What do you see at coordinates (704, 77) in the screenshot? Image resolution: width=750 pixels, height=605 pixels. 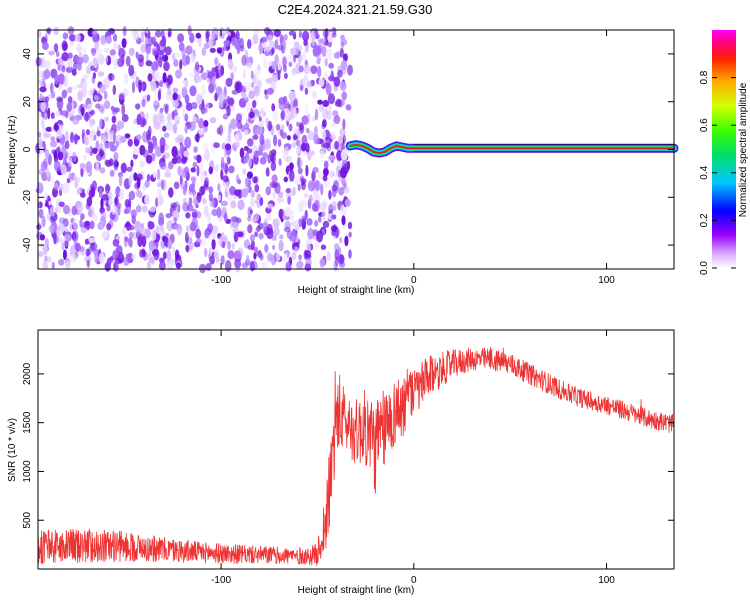 I see `colorbar-tick-label: 0.8` at bounding box center [704, 77].